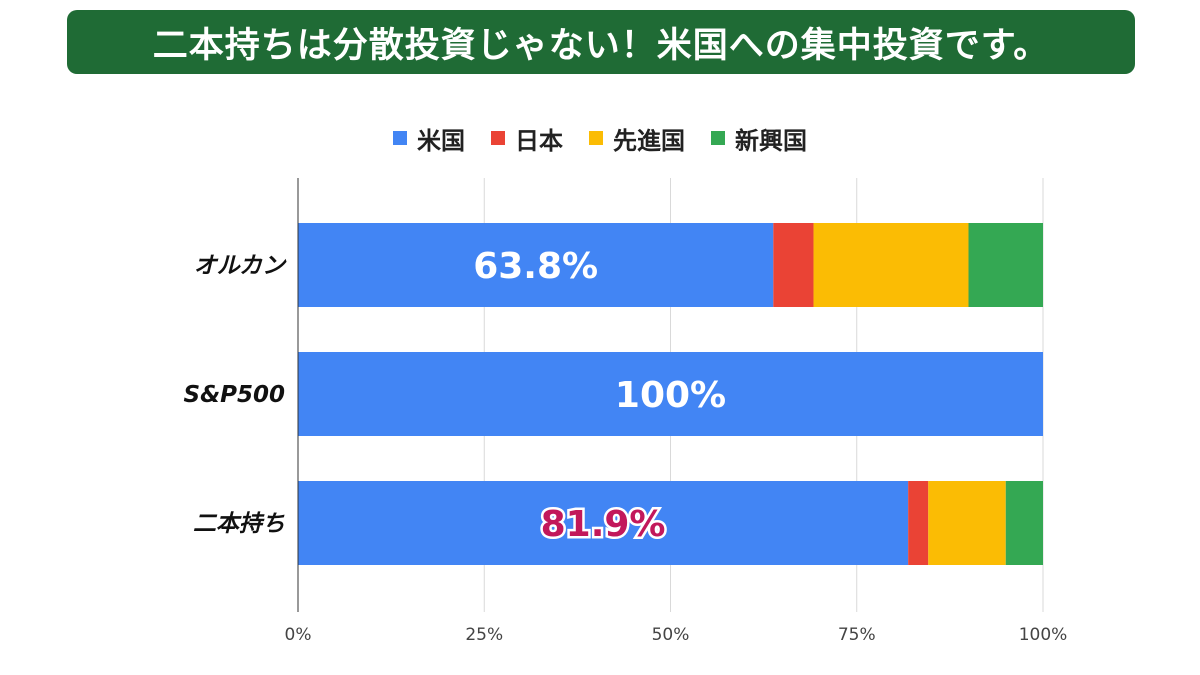 Image resolution: width=1200 pixels, height=675 pixels. Describe the element at coordinates (601, 45) in the screenshot. I see `chart-title: 二本持ちは分散投資じゃない！米国への集中投資です。` at that location.